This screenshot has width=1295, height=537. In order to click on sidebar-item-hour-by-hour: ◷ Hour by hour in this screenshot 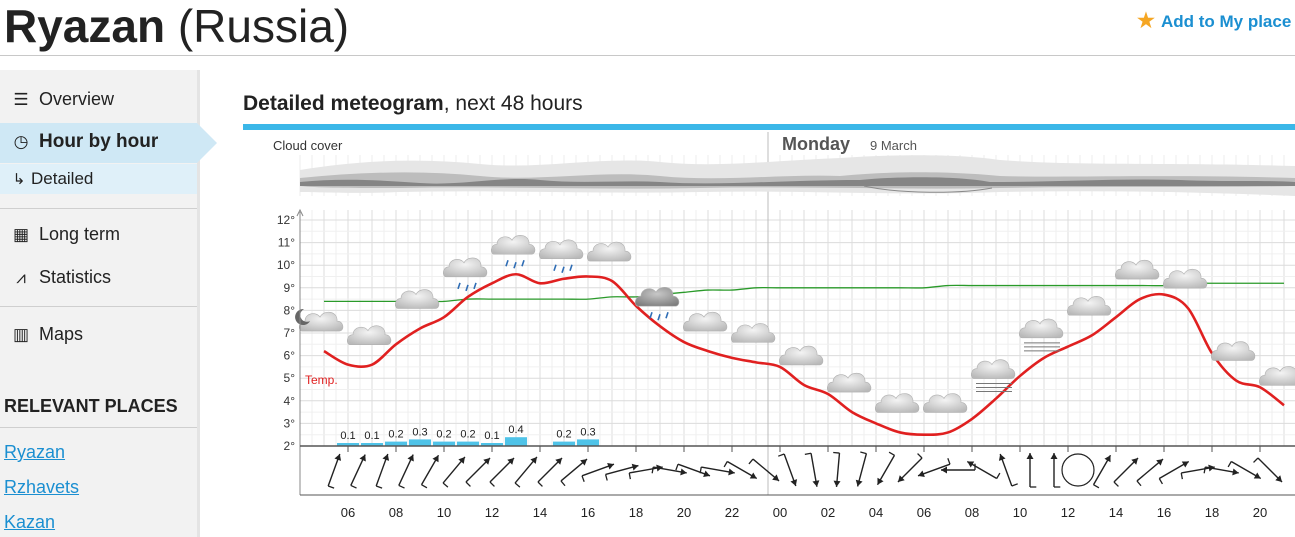, I will do `click(84, 142)`.